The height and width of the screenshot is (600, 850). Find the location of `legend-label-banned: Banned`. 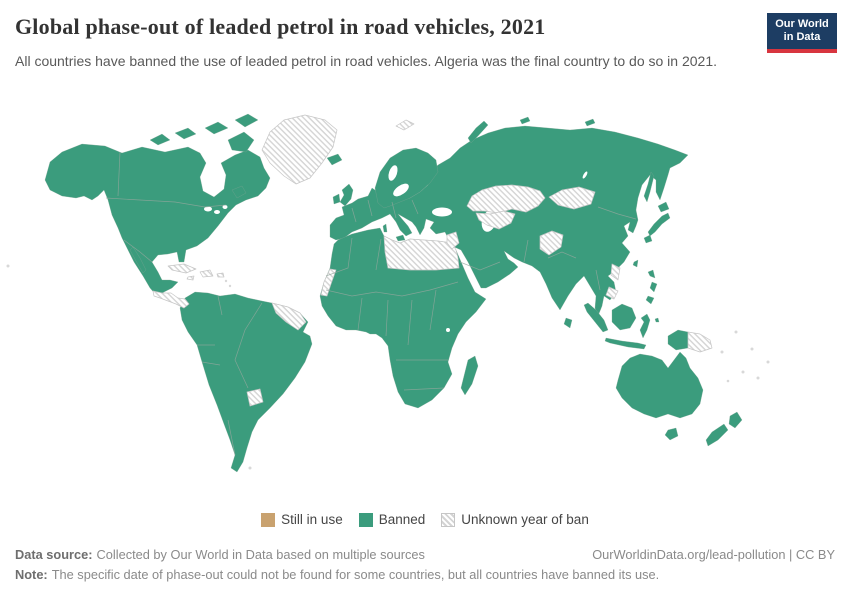

legend-label-banned: Banned is located at coordinates (402, 519).